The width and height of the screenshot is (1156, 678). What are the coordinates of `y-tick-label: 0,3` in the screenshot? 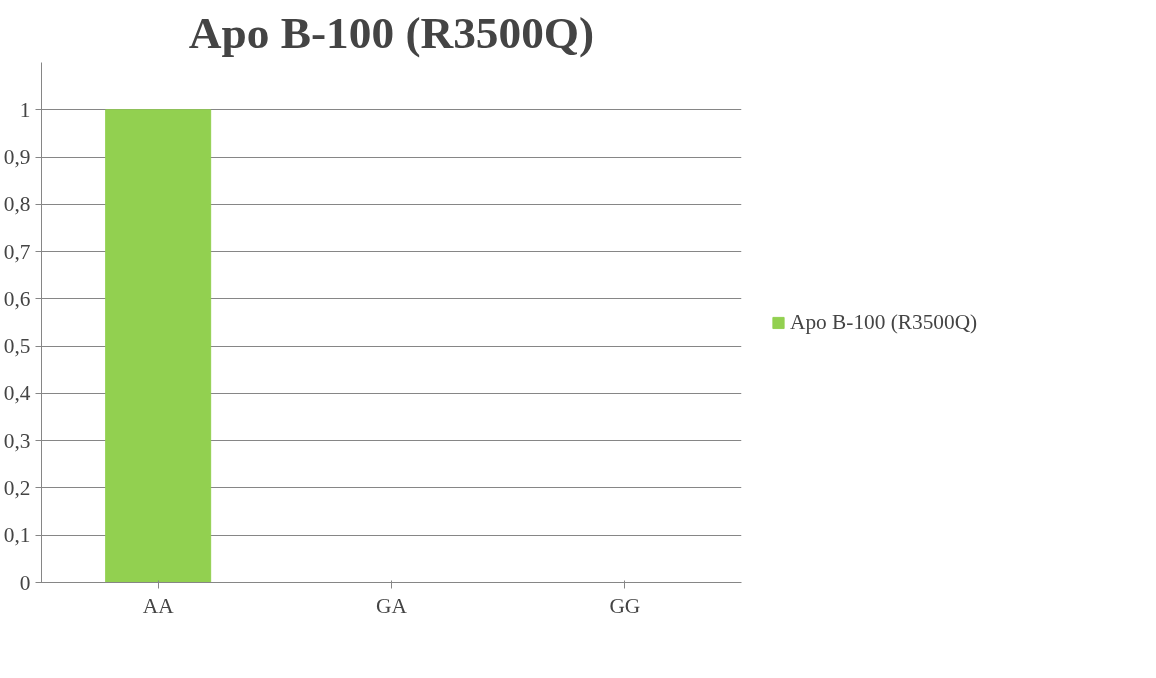 It's located at (17, 440).